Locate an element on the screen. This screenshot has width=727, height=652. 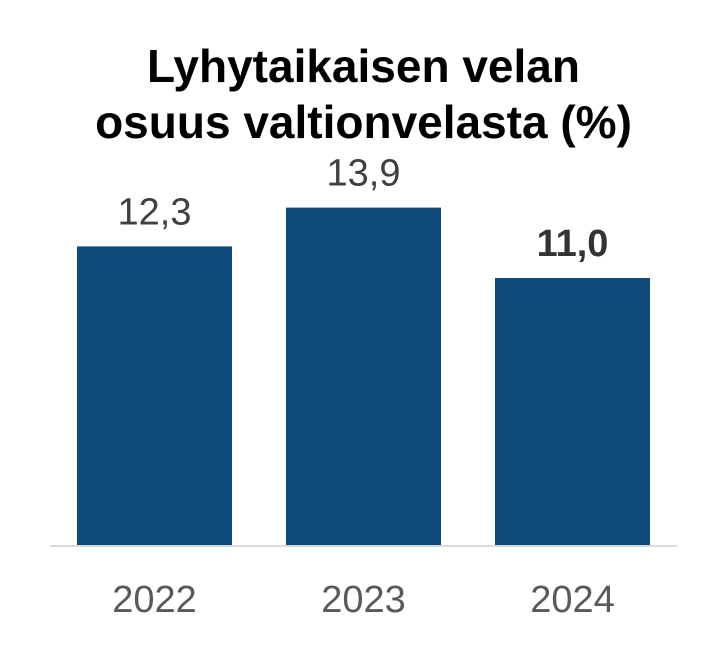
category-labels-group: 2022 2023 2024 is located at coordinates (363, 600).